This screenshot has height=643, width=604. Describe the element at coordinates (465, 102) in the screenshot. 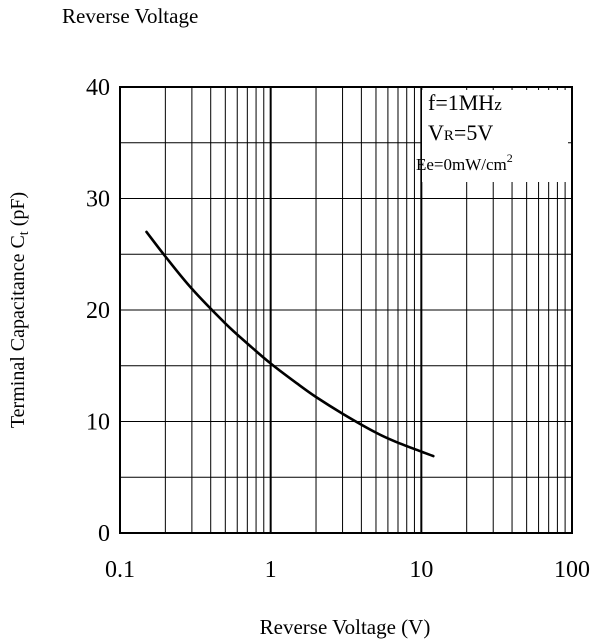

I see `freq-label: f=1MHz` at that location.